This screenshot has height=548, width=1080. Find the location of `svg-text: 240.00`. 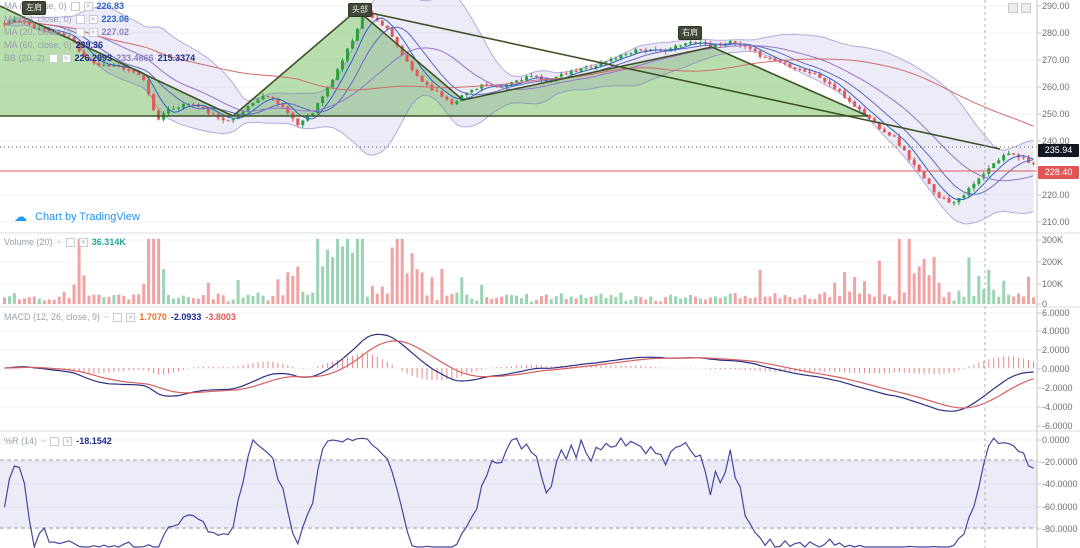

svg-text: 240.00 is located at coordinates (1056, 141).